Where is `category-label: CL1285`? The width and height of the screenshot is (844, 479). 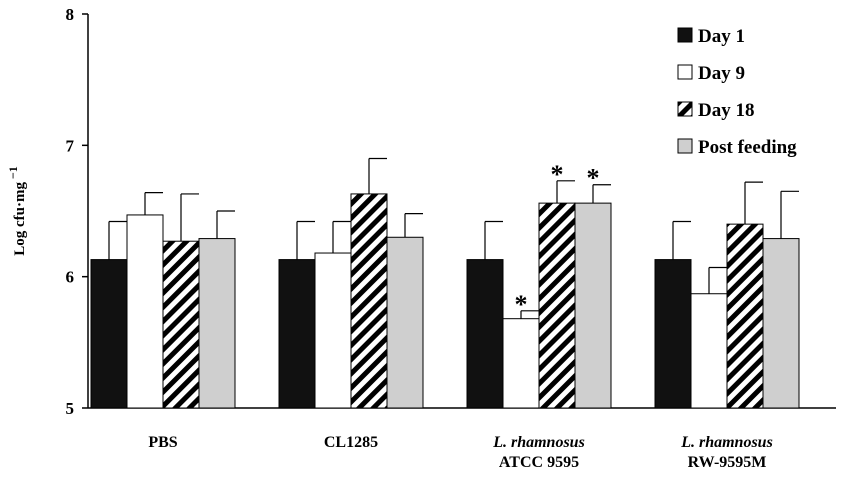 category-label: CL1285 is located at coordinates (351, 442).